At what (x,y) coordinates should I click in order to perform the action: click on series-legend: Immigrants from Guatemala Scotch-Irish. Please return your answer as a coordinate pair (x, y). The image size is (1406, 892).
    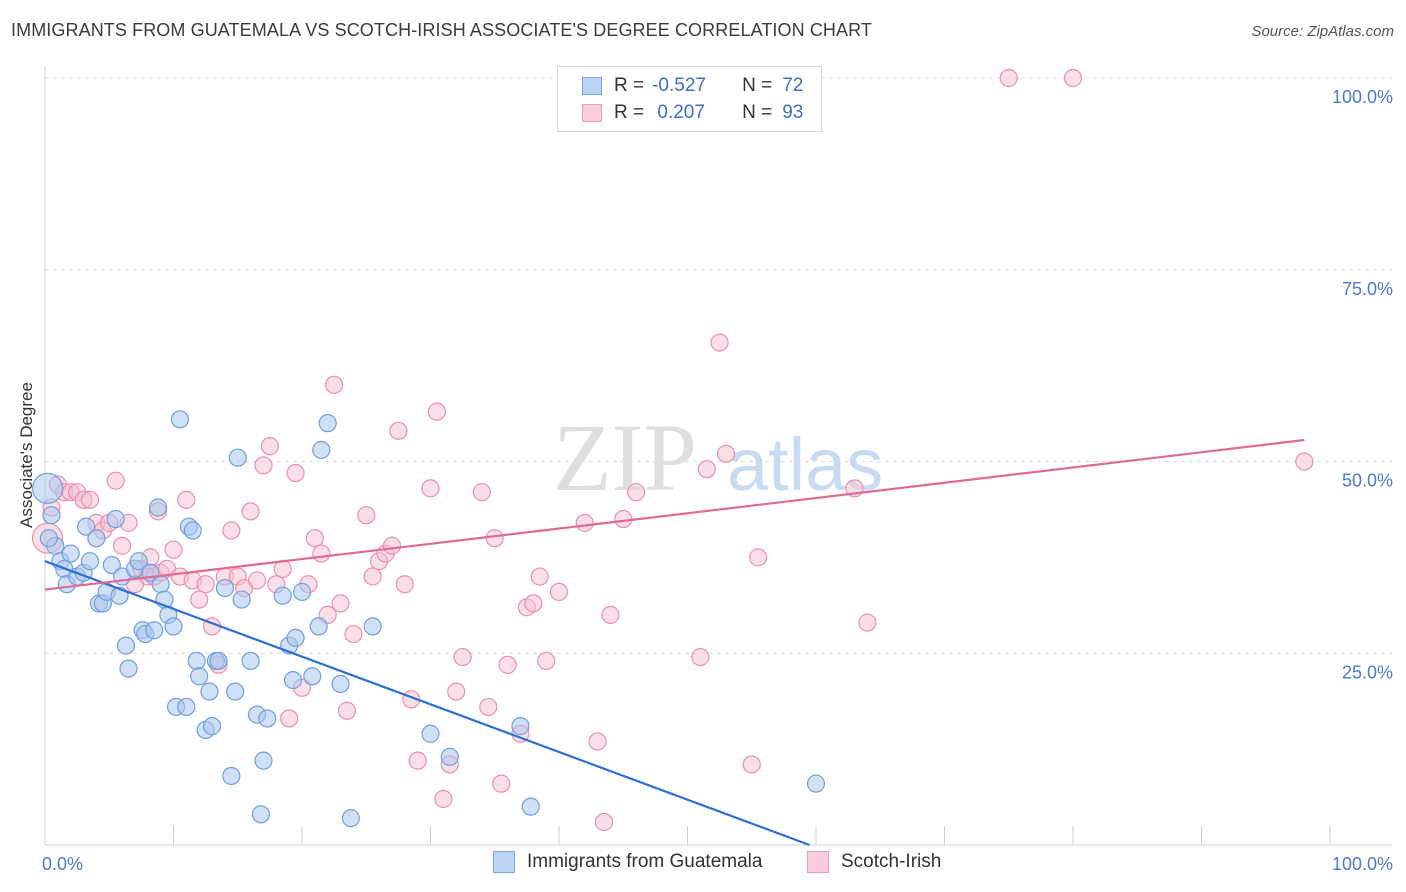
    Looking at the image, I should click on (703, 865).